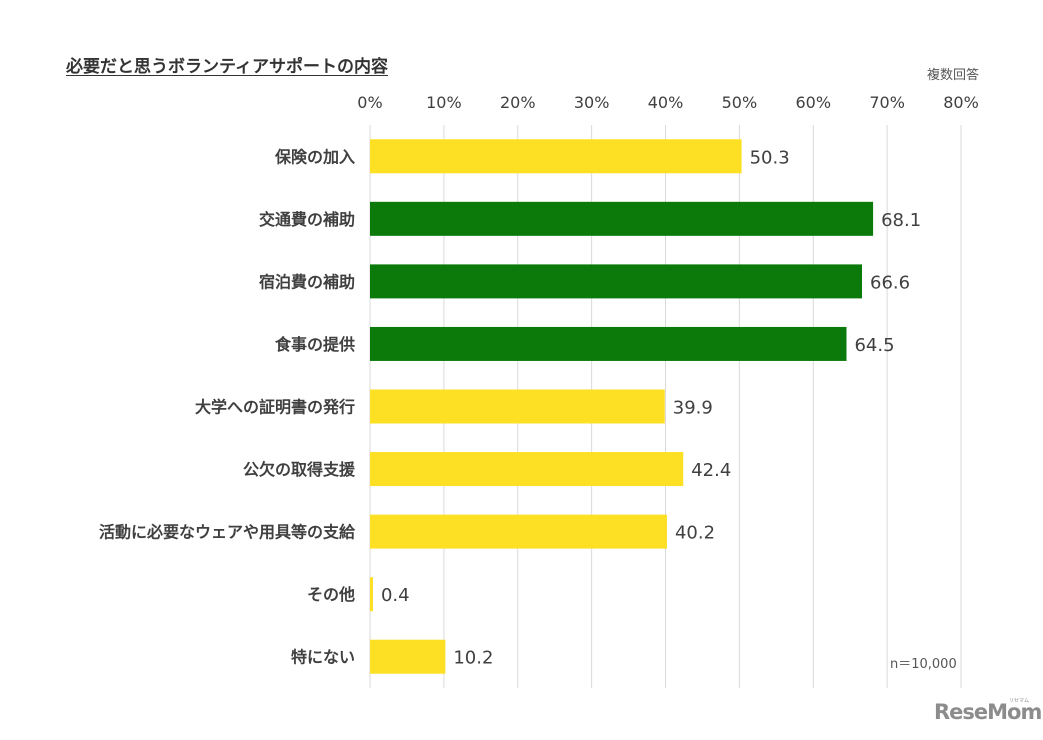 The height and width of the screenshot is (740, 1043). What do you see at coordinates (369, 102) in the screenshot?
I see `x-tick-label: 0%` at bounding box center [369, 102].